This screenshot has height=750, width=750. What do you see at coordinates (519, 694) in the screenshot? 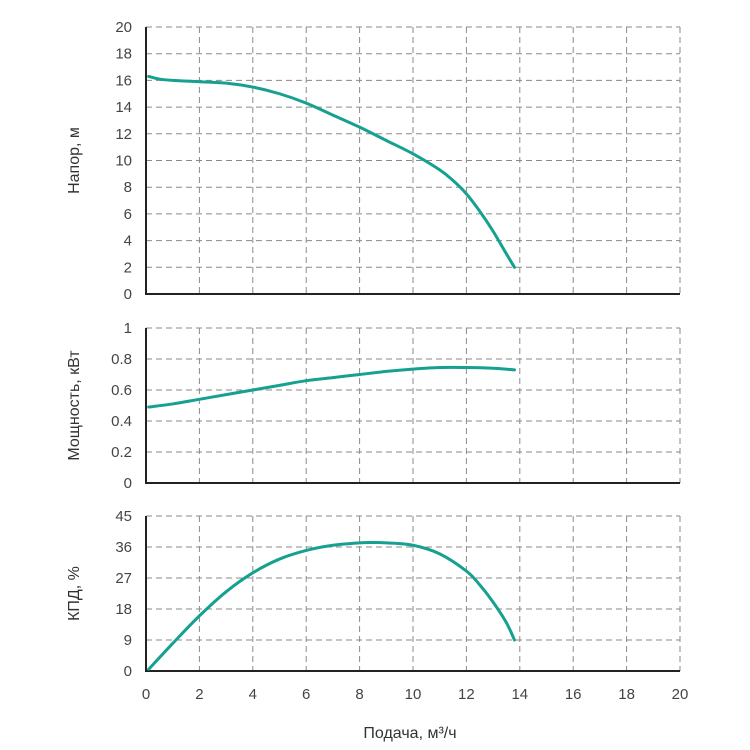
I see `x-tick-label: 14` at bounding box center [519, 694].